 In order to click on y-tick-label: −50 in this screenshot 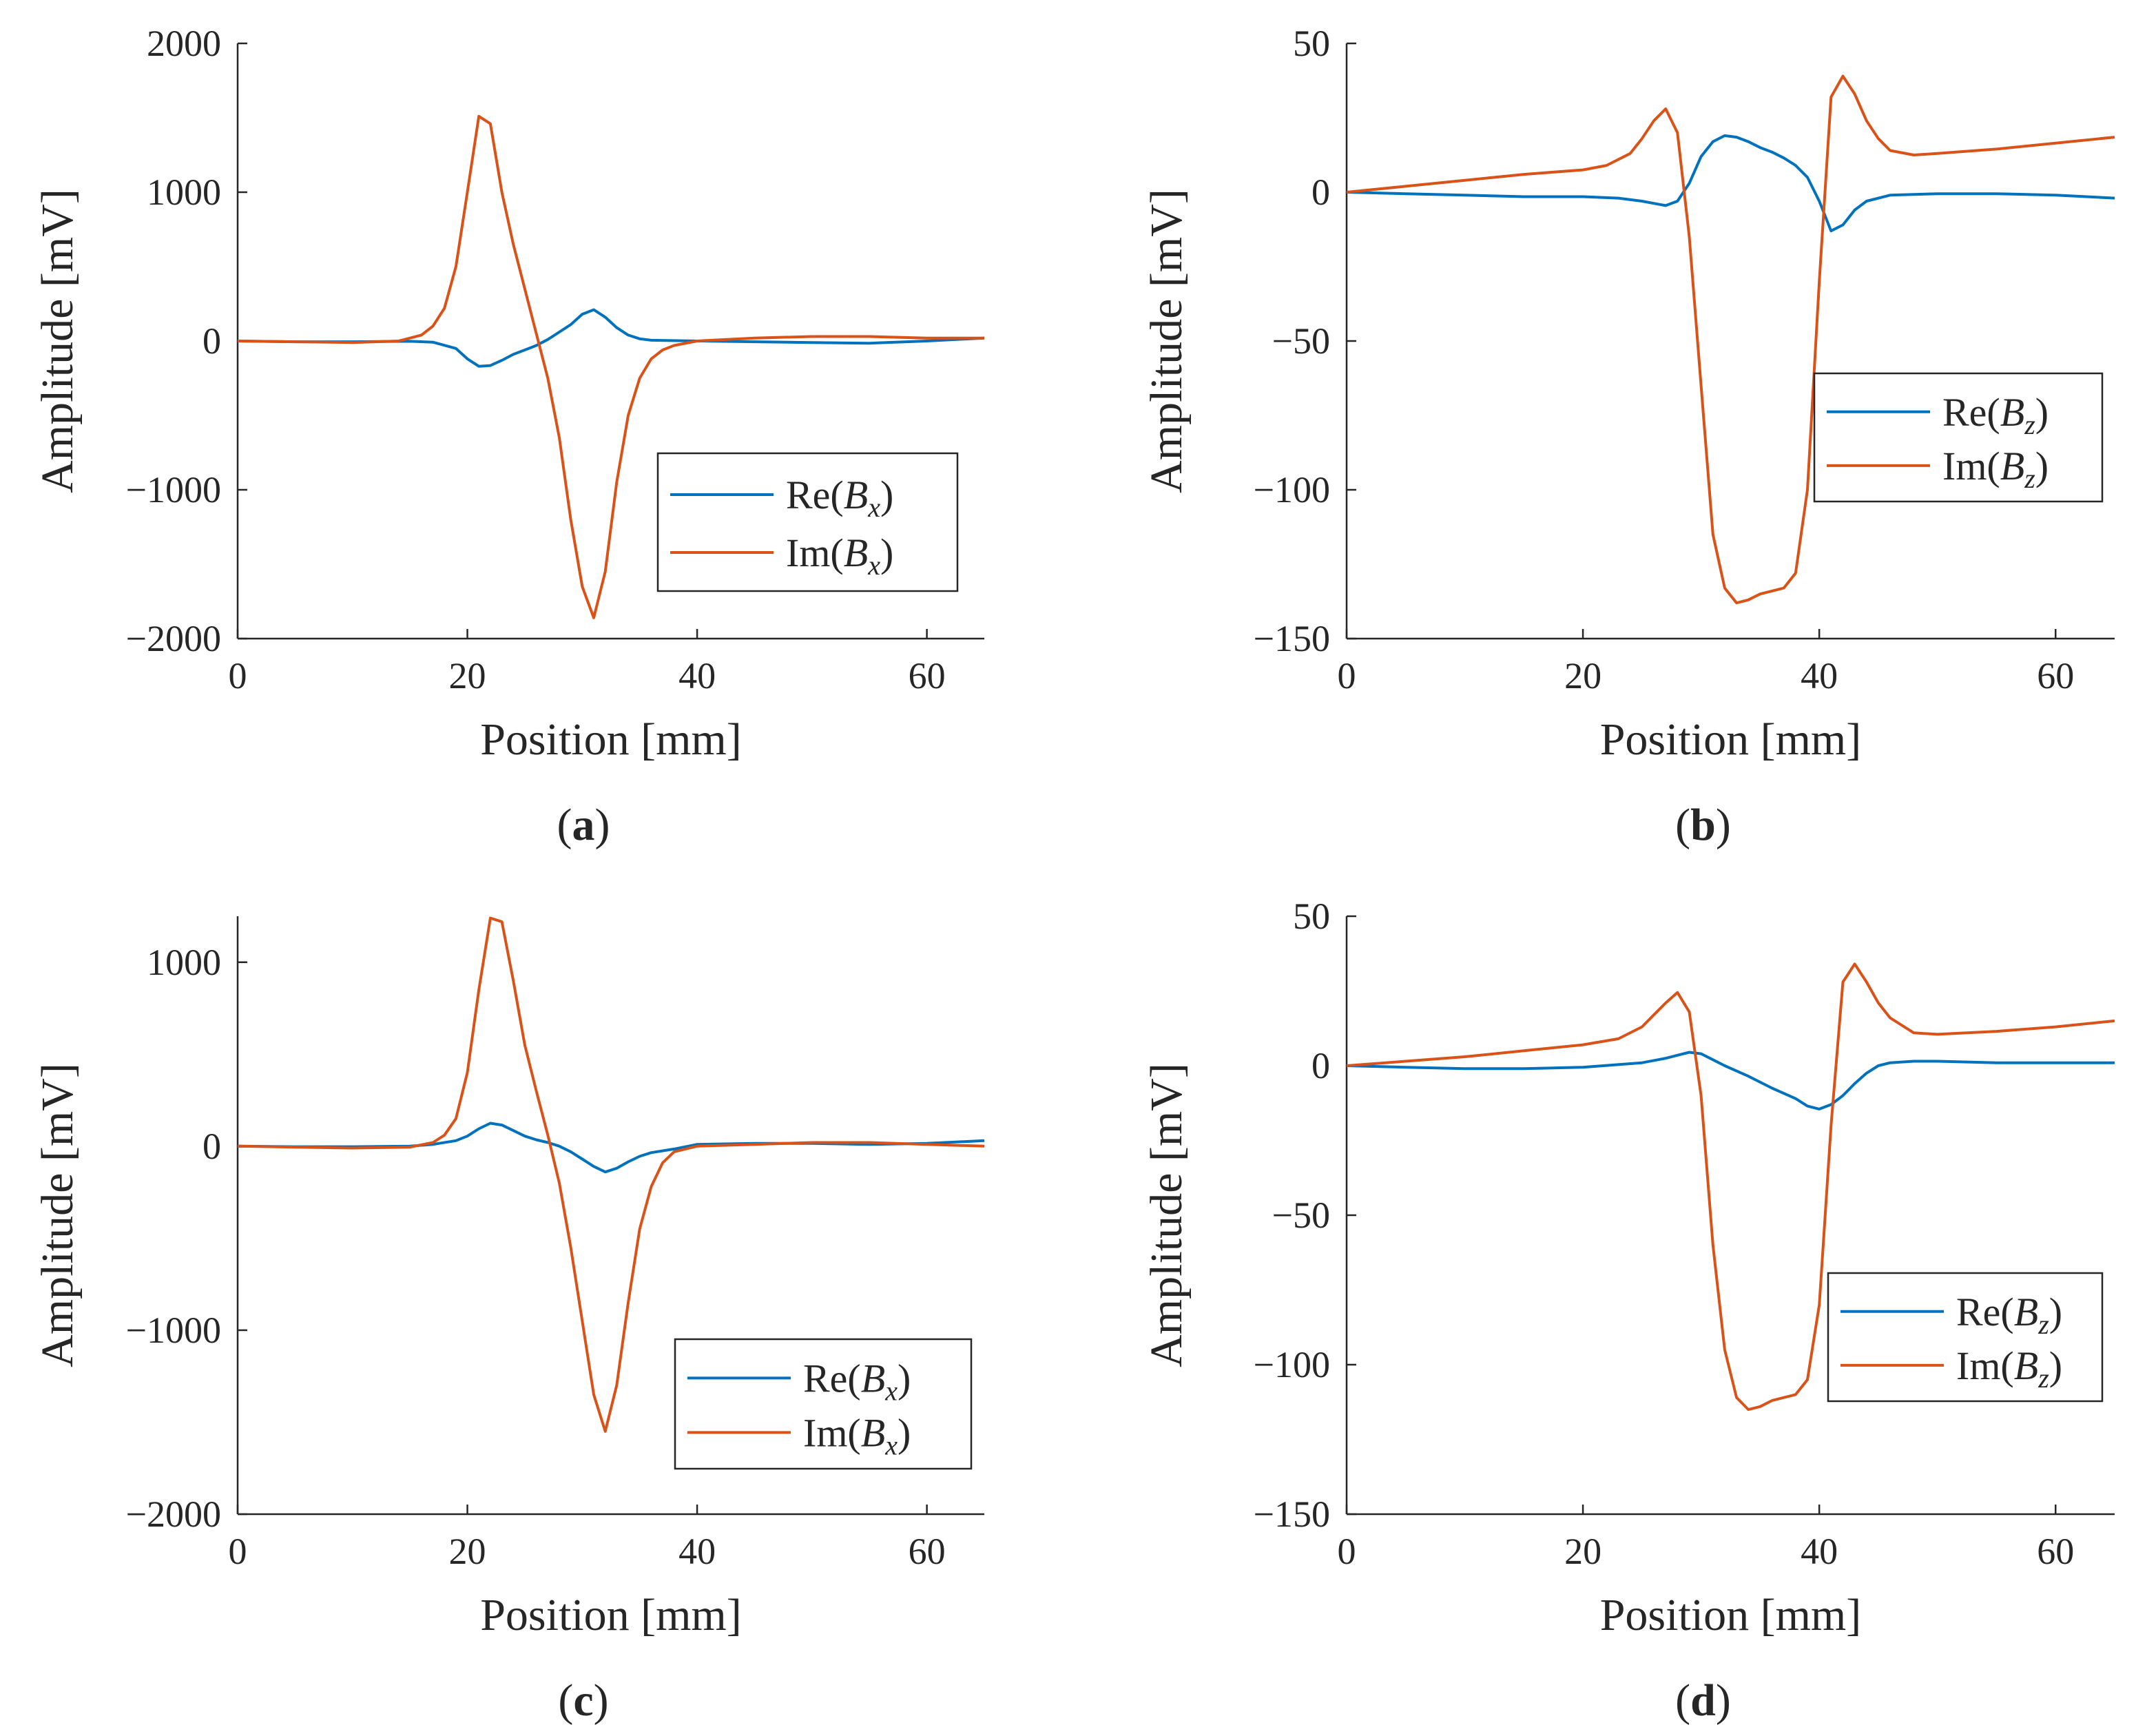, I will do `click(1301, 341)`.